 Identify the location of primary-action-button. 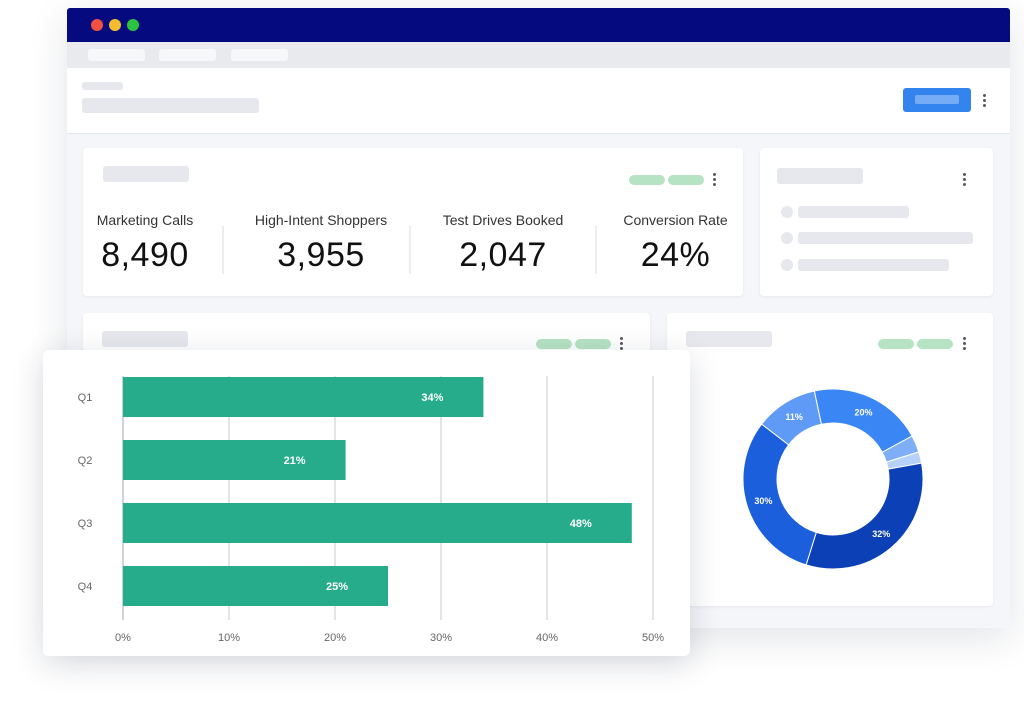
(937, 100).